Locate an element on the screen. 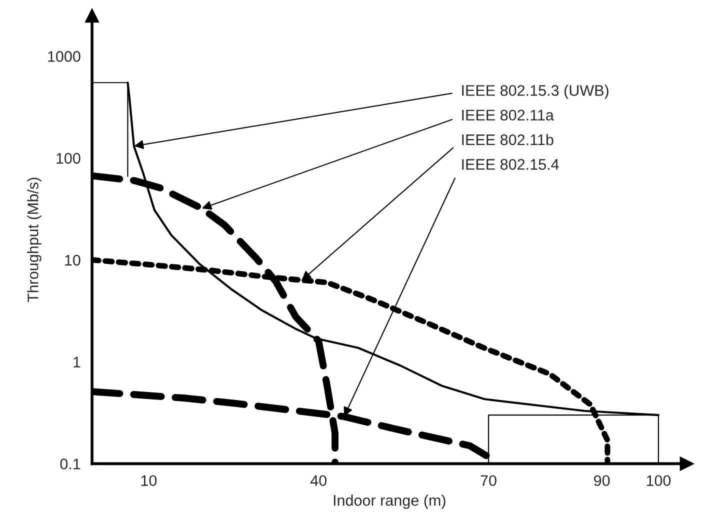 This screenshot has width=708, height=521. annotation: IEEE 802.15.3 (UWB) is located at coordinates (535, 91).